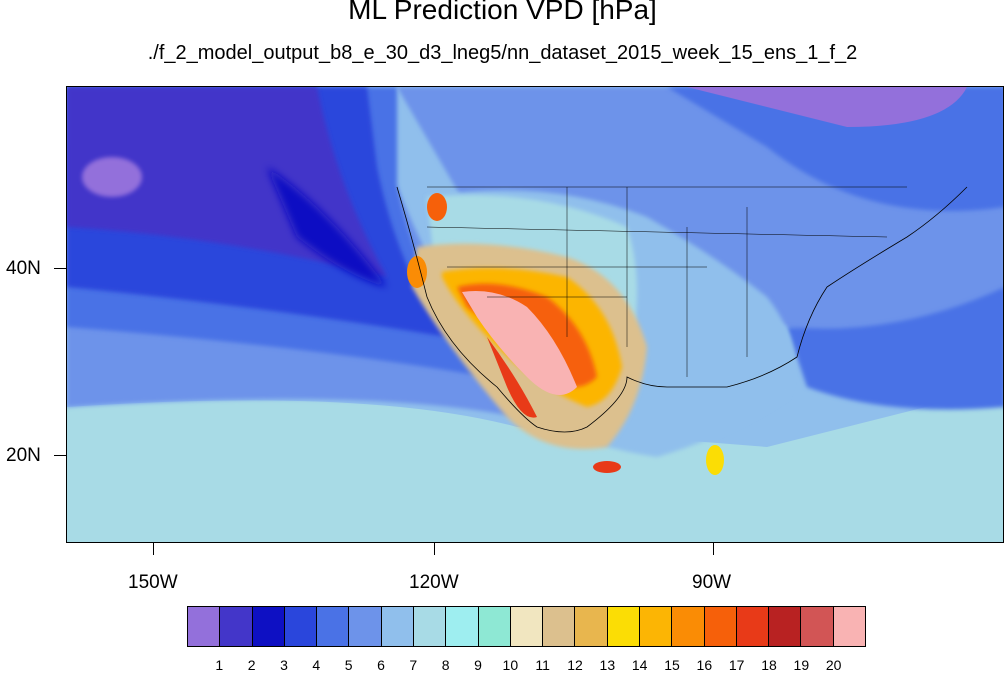 This screenshot has height=673, width=1005. Describe the element at coordinates (478, 665) in the screenshot. I see `colorbar-label: 9` at that location.